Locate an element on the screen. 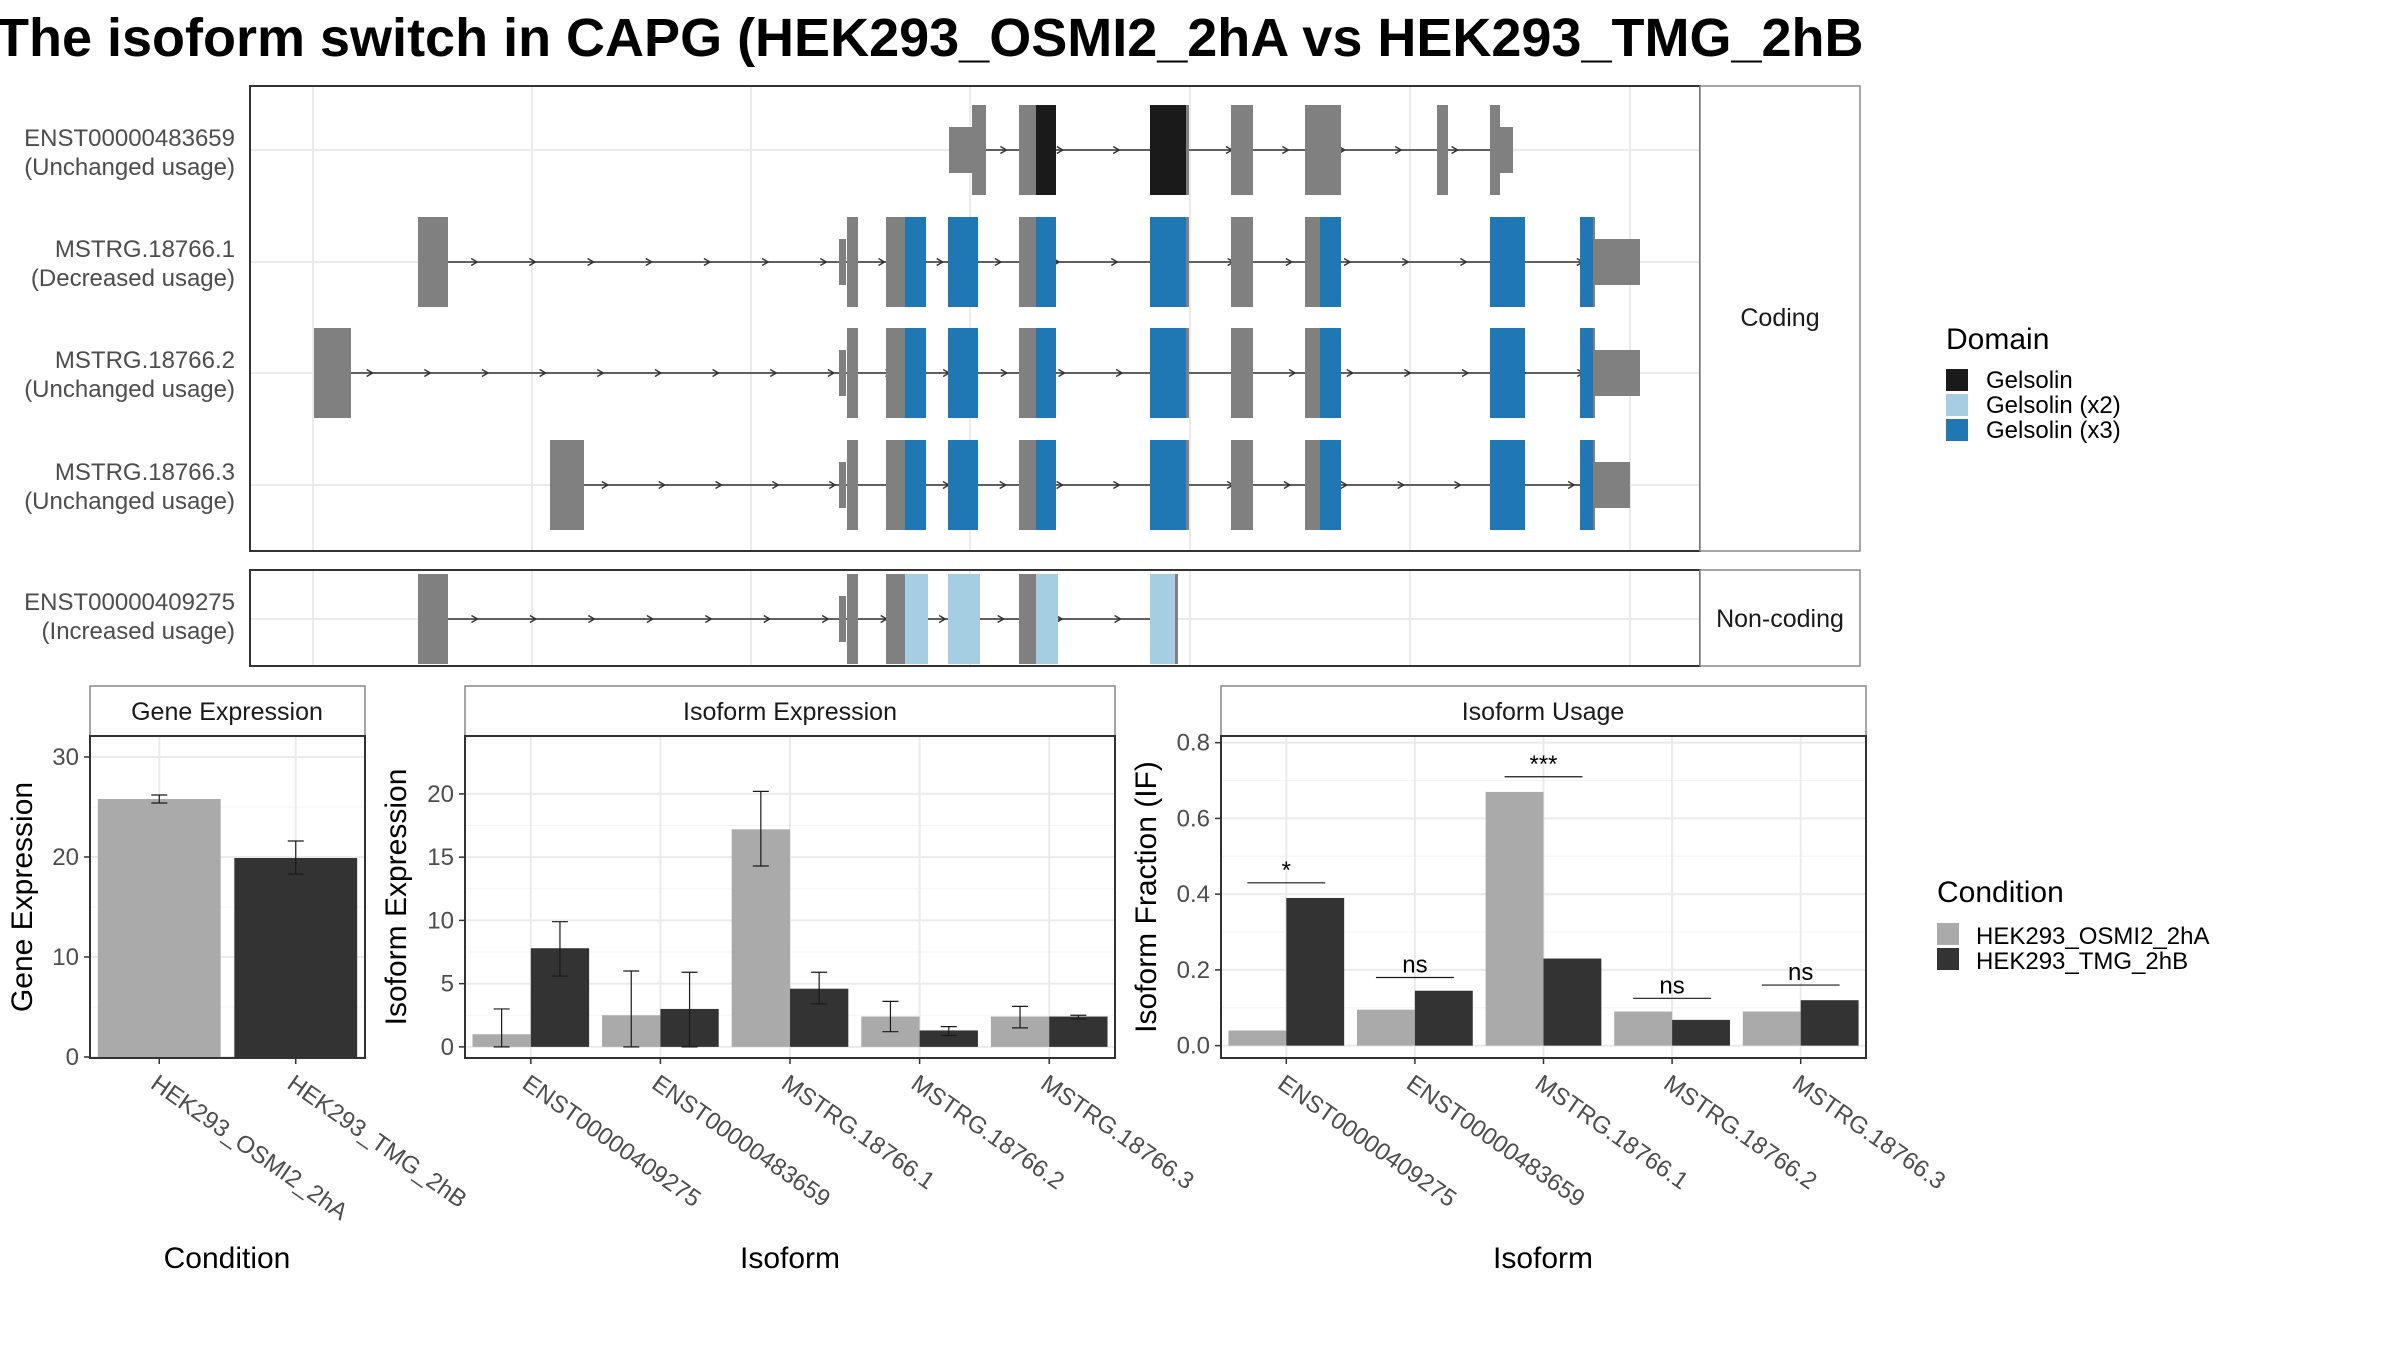  isoform-row-usage: (Decreased usage) is located at coordinates (133, 278).